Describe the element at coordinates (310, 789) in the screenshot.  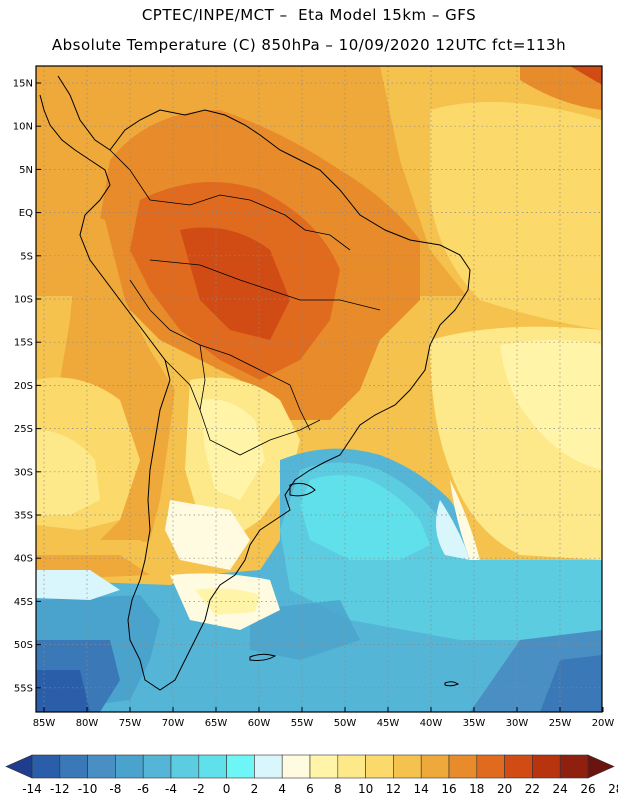
I see `colorbar-label: 6` at that location.